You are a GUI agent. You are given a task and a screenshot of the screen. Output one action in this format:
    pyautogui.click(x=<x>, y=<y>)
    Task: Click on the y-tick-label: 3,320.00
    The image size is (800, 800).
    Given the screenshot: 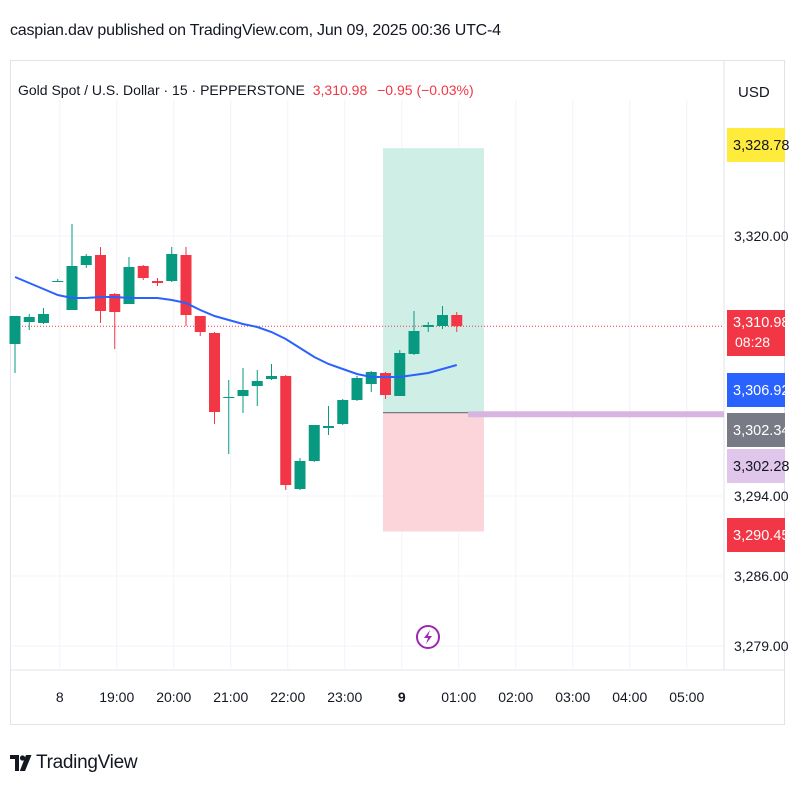 What is the action you would take?
    pyautogui.click(x=761, y=236)
    